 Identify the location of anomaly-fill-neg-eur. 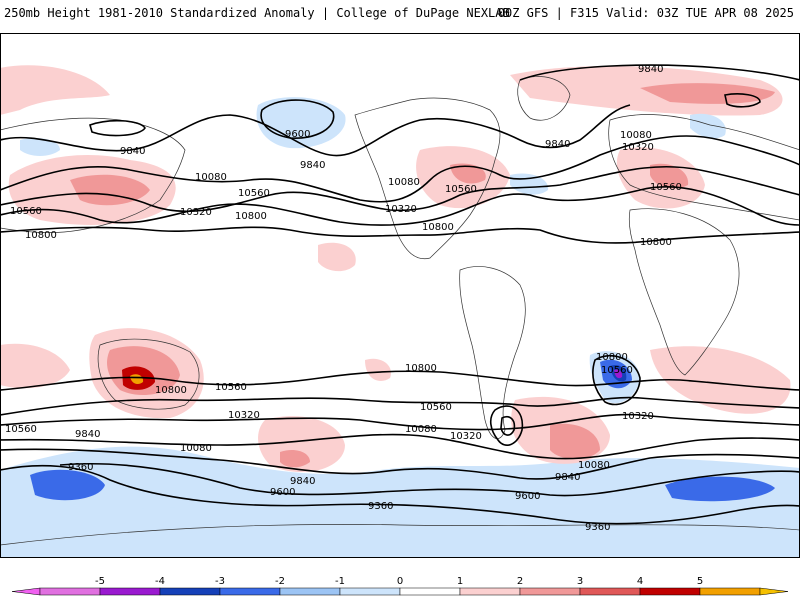
(708, 126).